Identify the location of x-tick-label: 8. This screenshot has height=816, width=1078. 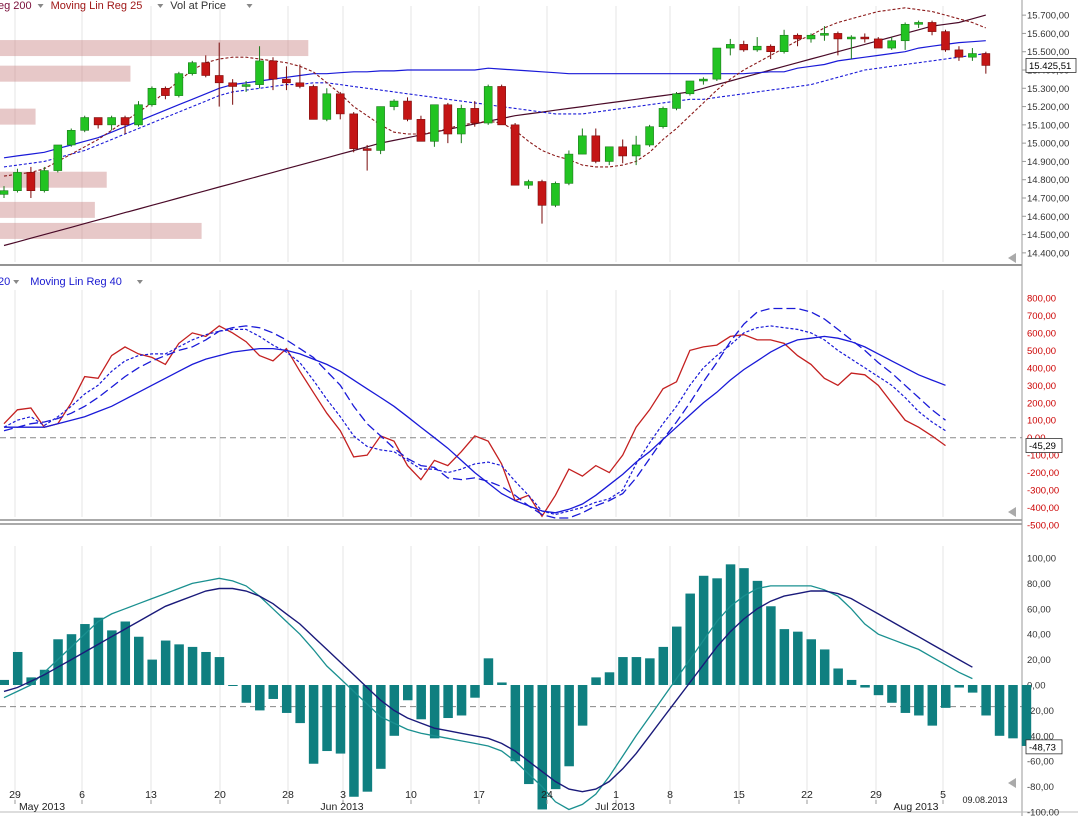
(670, 795).